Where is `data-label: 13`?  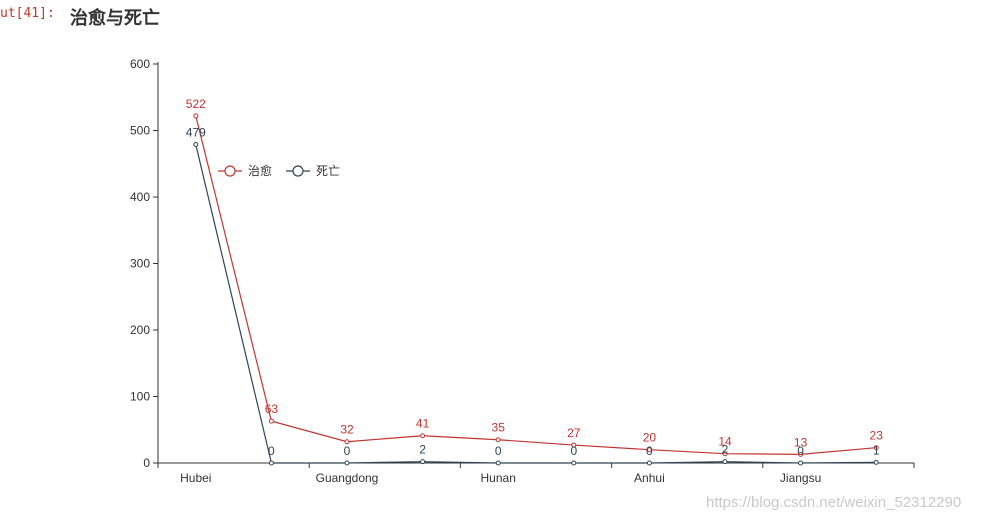
data-label: 13 is located at coordinates (801, 442).